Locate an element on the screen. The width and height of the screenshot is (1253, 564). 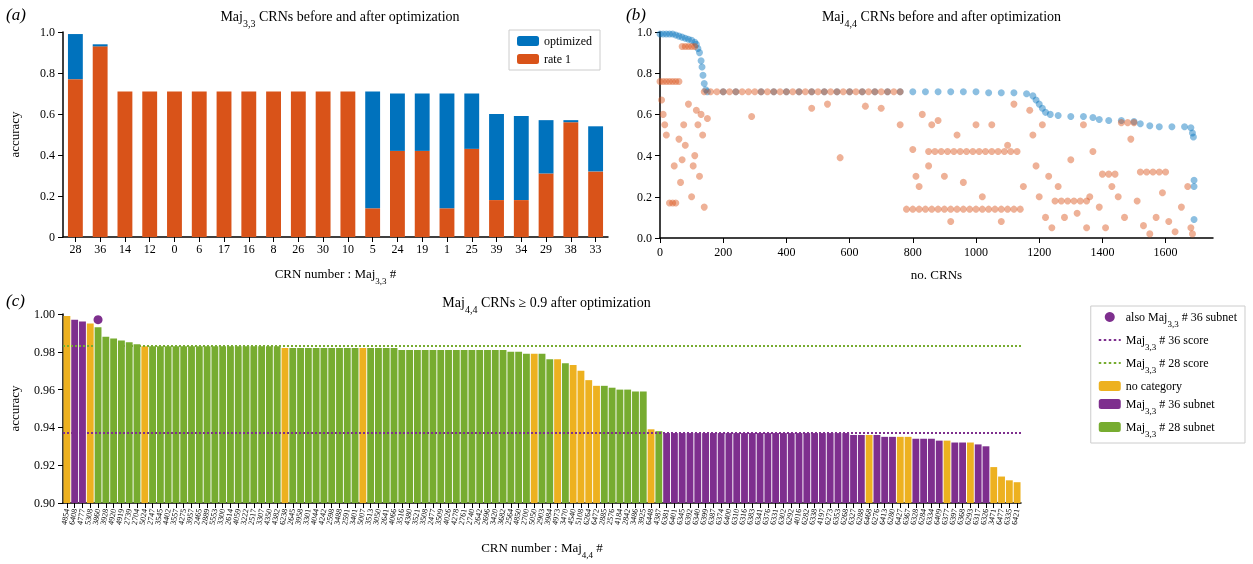
x-tick-label: 19 is located at coordinates (422, 249).